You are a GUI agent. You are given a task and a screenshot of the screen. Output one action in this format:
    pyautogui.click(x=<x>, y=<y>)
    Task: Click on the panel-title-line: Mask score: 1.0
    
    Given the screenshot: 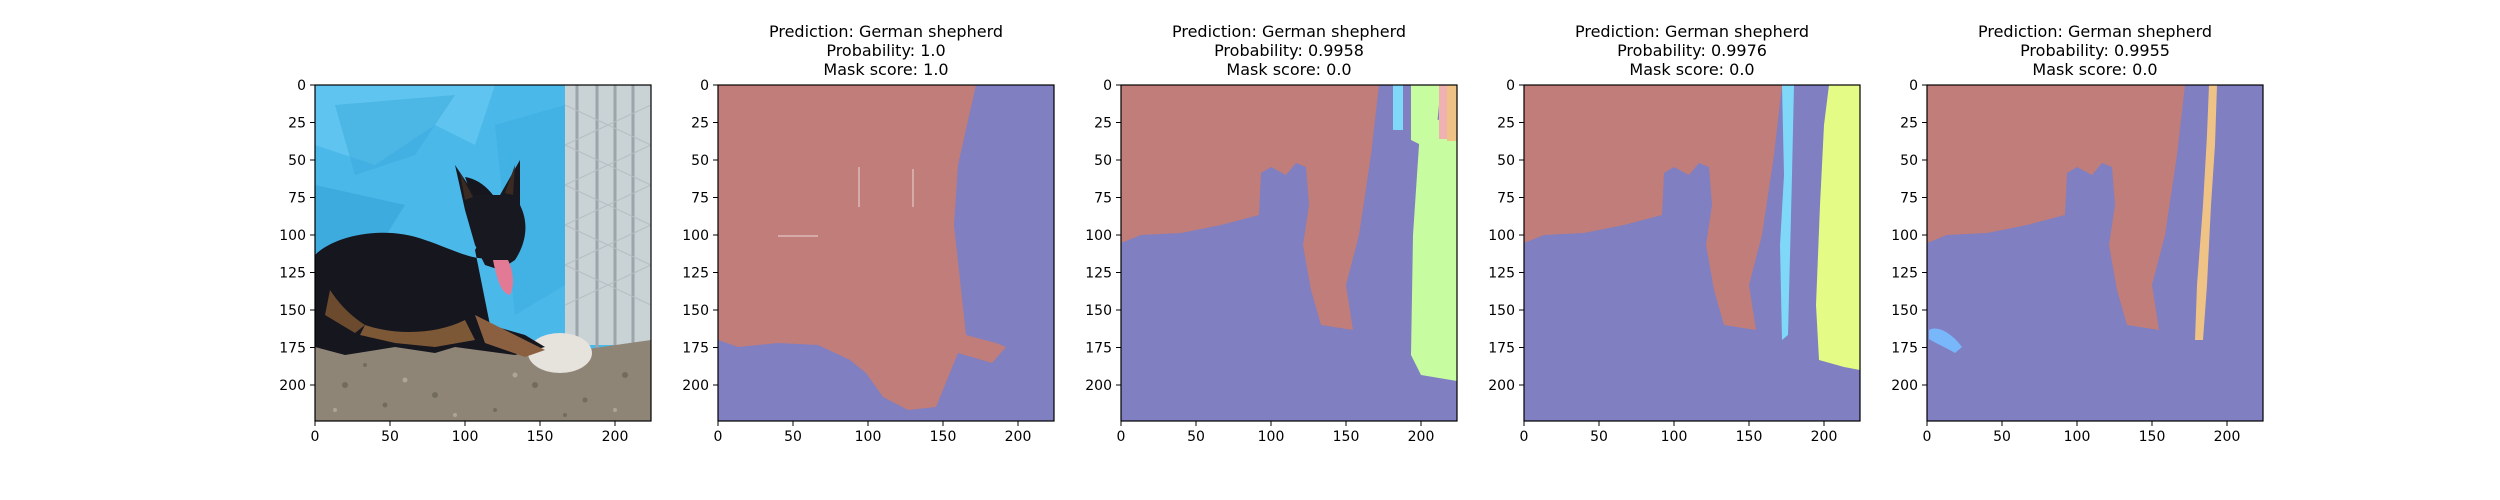 What is the action you would take?
    pyautogui.click(x=885, y=69)
    